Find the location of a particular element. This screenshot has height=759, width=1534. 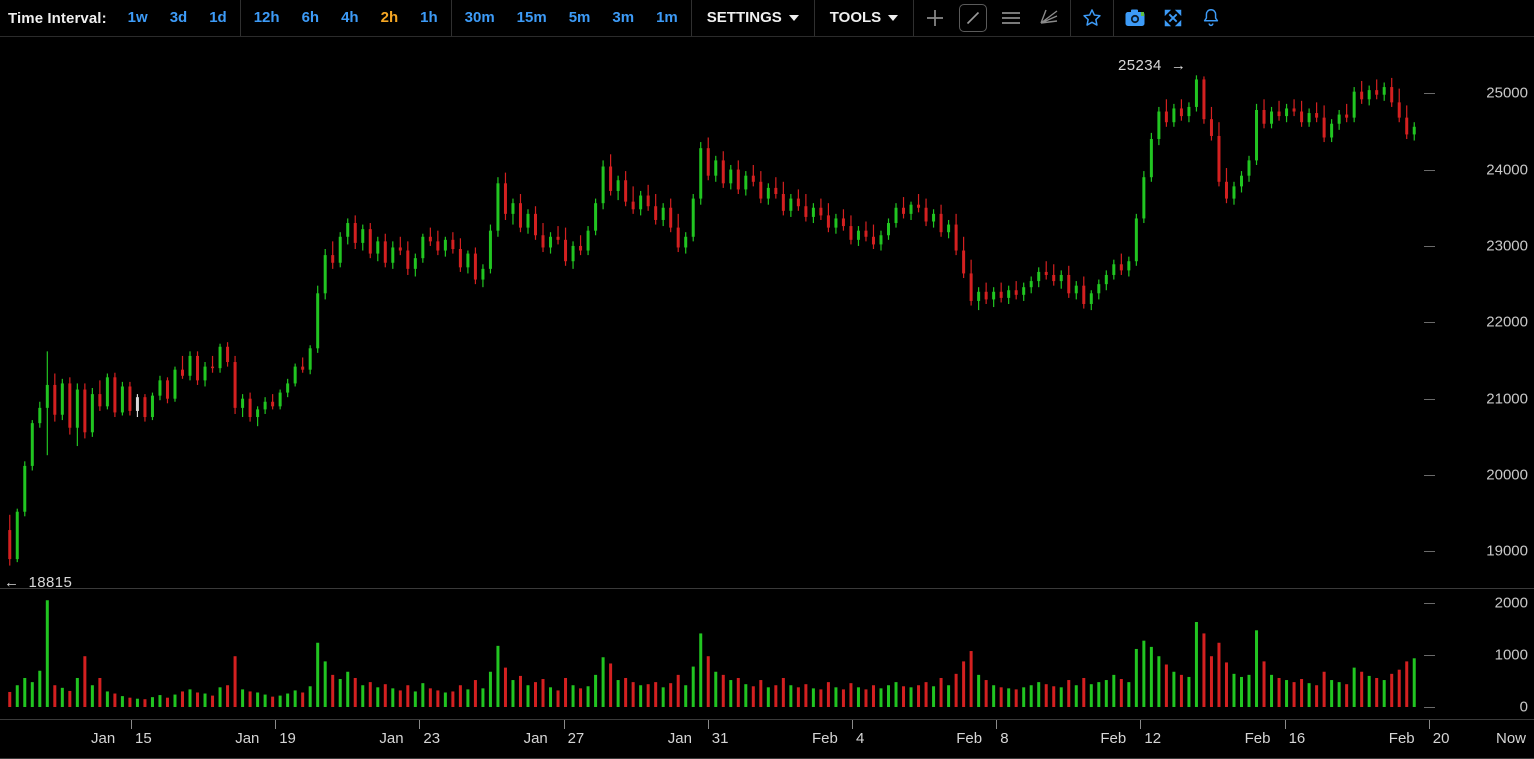

interval-1w: 1w is located at coordinates (137, 17).